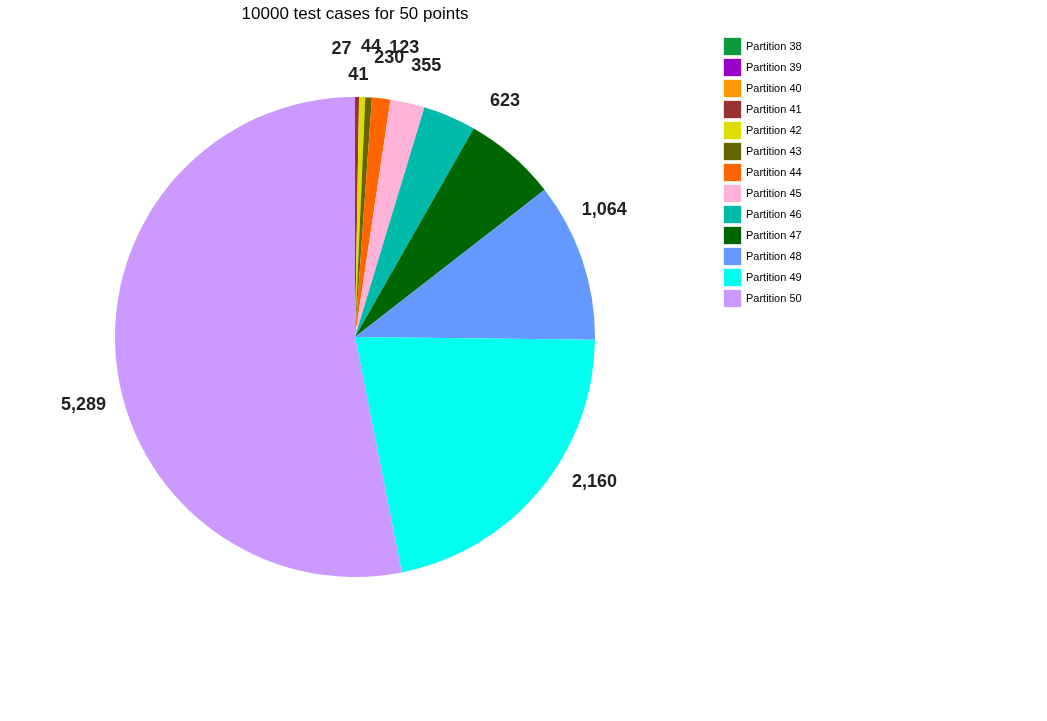  Describe the element at coordinates (594, 481) in the screenshot. I see `data-label: 2,160` at that location.